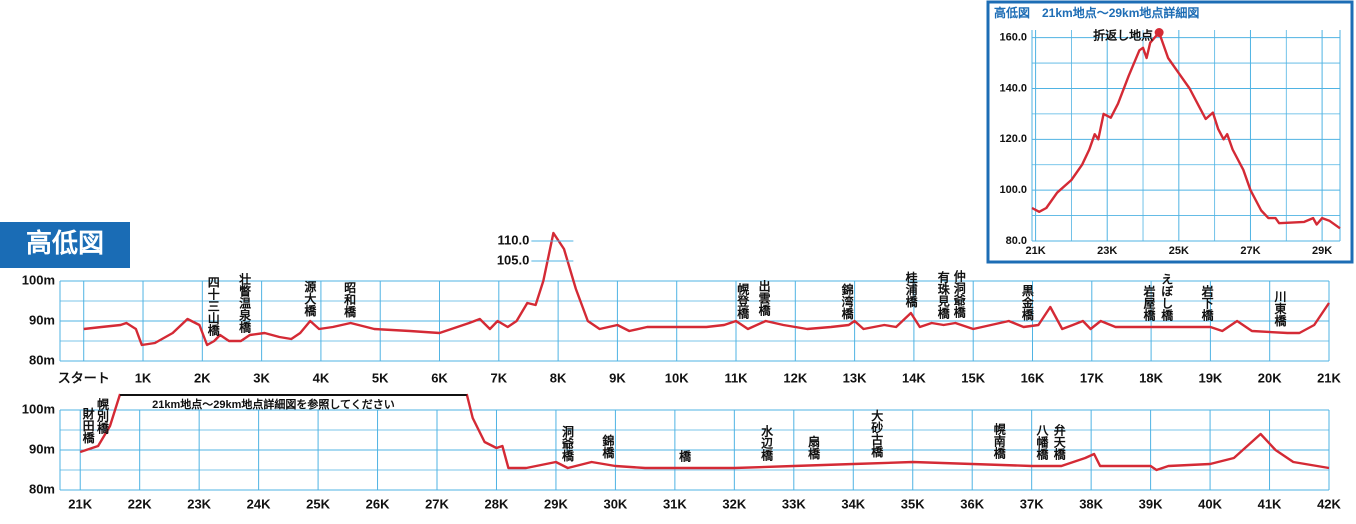 The width and height of the screenshot is (1356, 524). I want to click on bridge-label: 幌別橋, so click(102, 416).